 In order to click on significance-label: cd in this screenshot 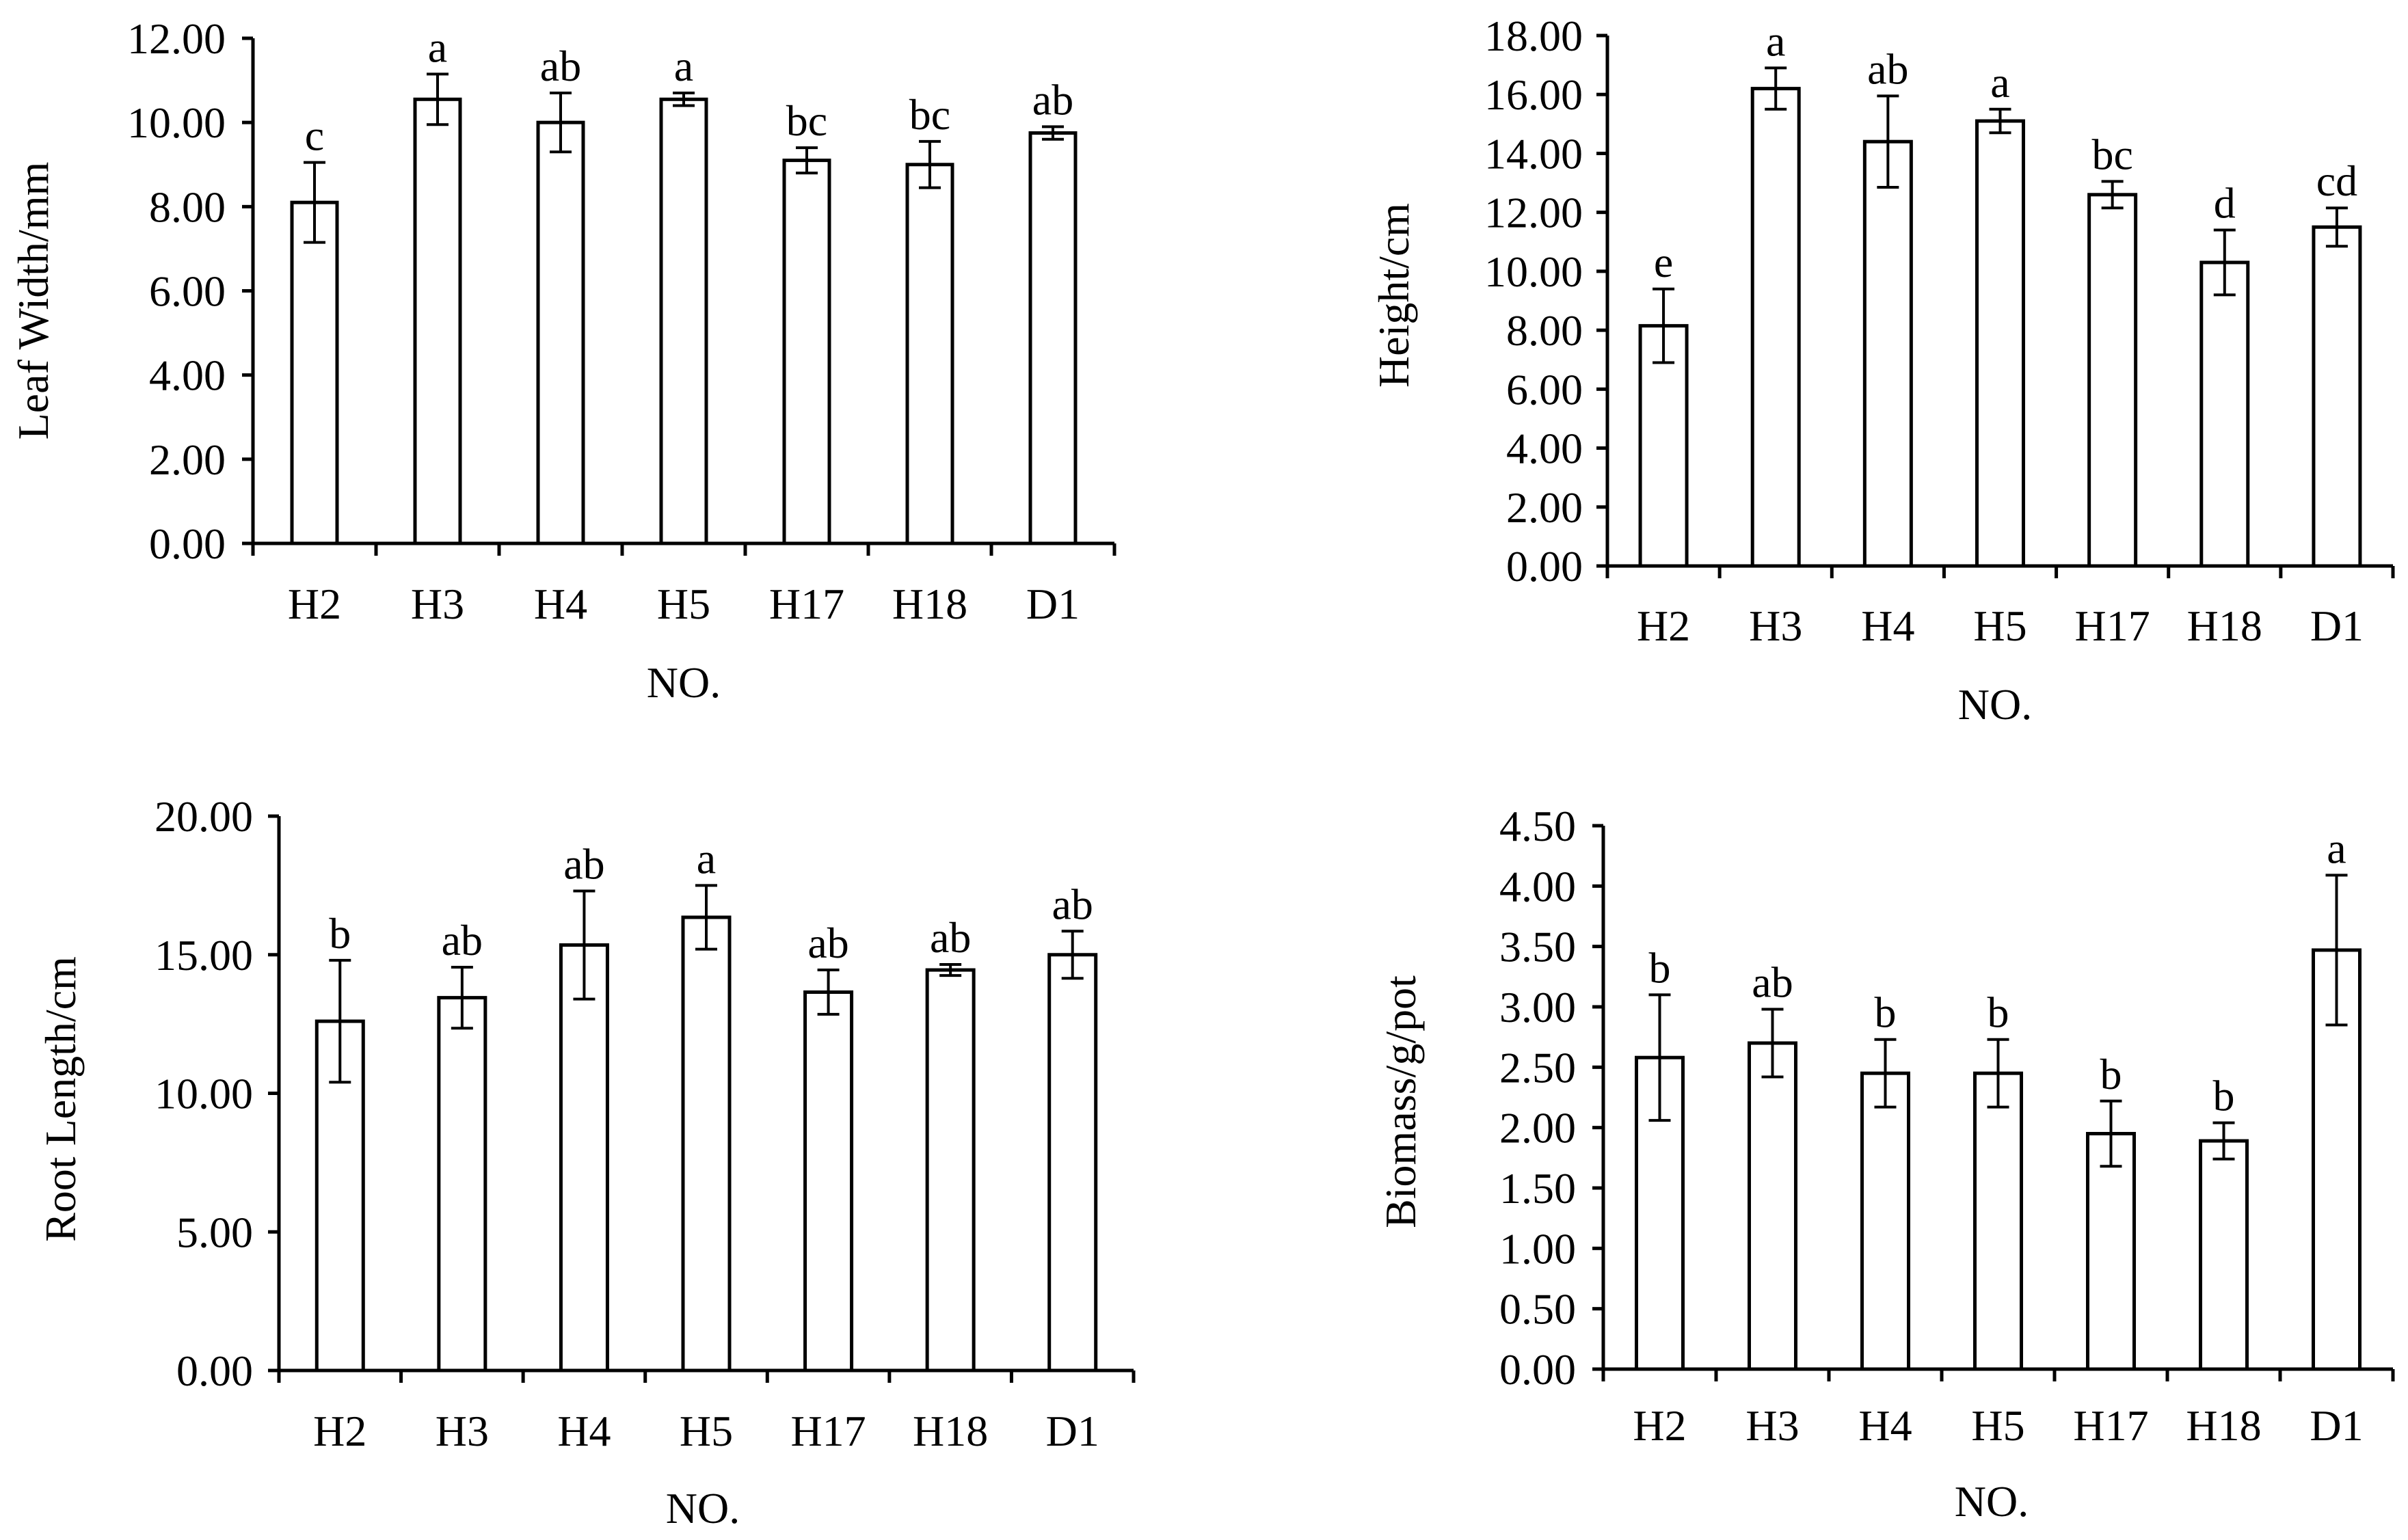, I will do `click(2336, 181)`.